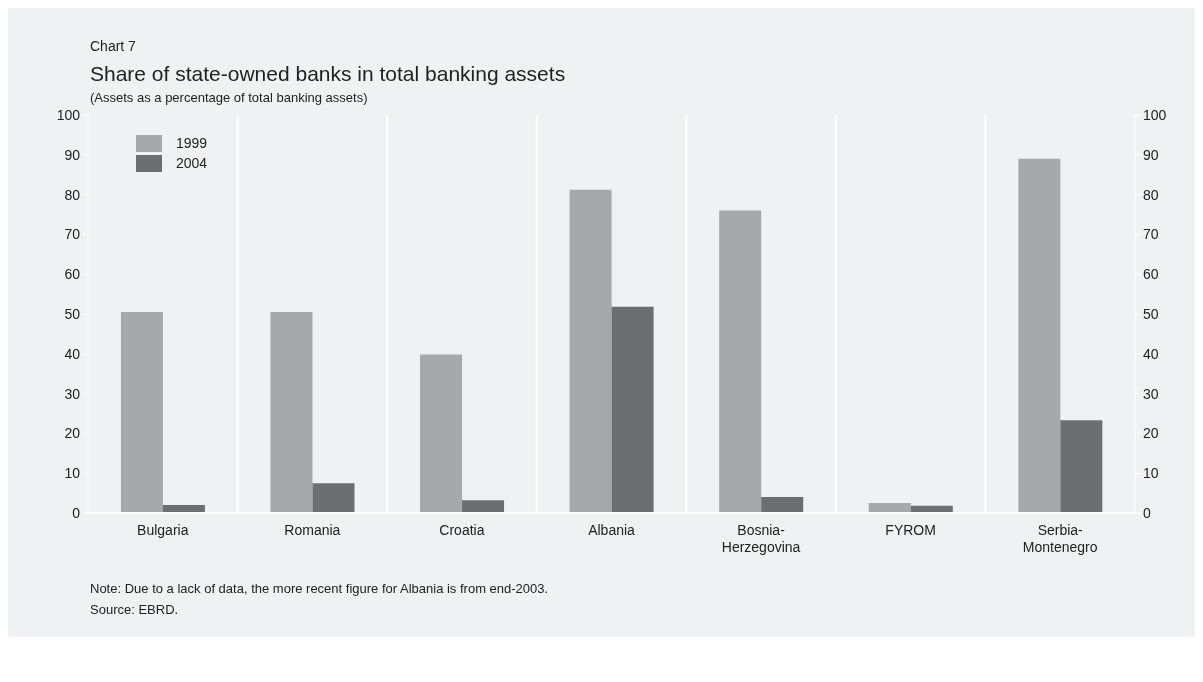 The image size is (1203, 682). Describe the element at coordinates (761, 538) in the screenshot. I see `x-tick-label: Bosnia-Herzegovina` at that location.